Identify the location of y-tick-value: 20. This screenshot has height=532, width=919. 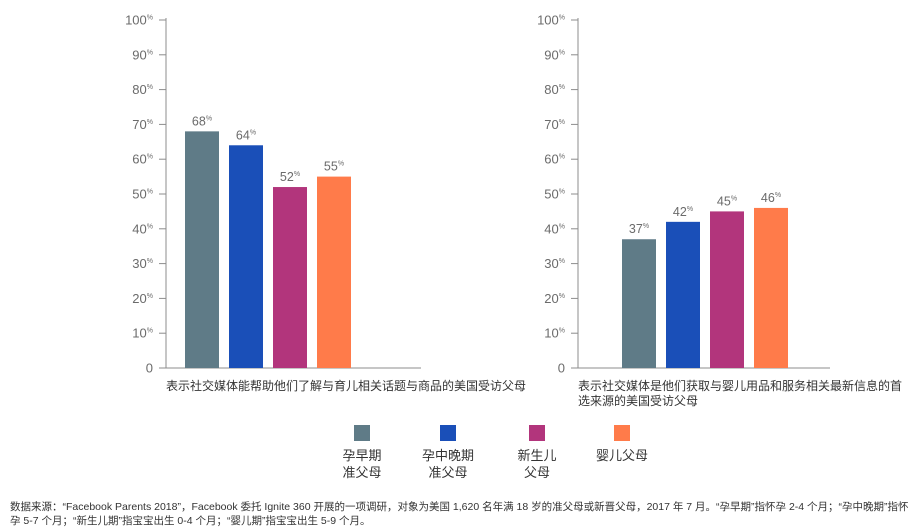
(139, 298).